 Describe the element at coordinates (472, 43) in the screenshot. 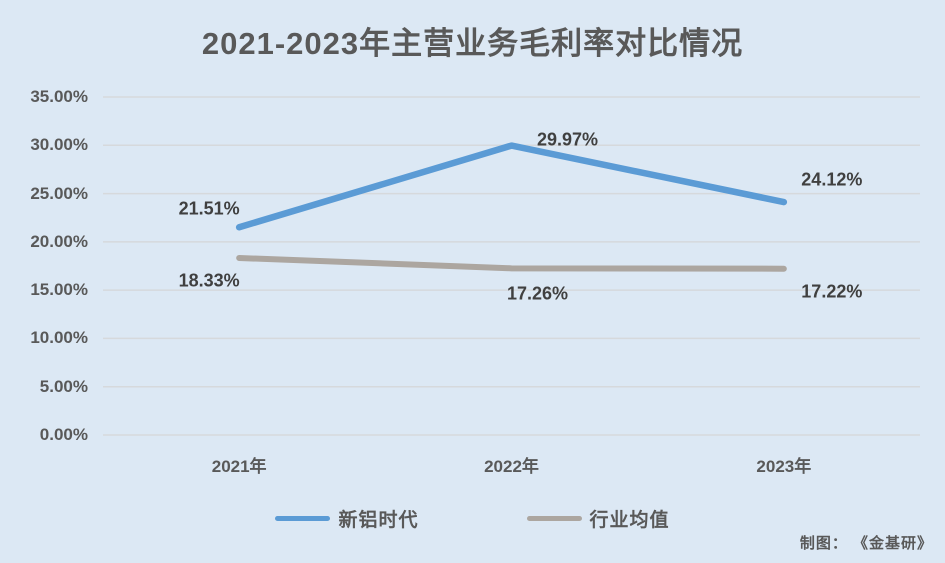

I see `chart-title: 2021-2023年主营业务毛利率对比情况` at that location.